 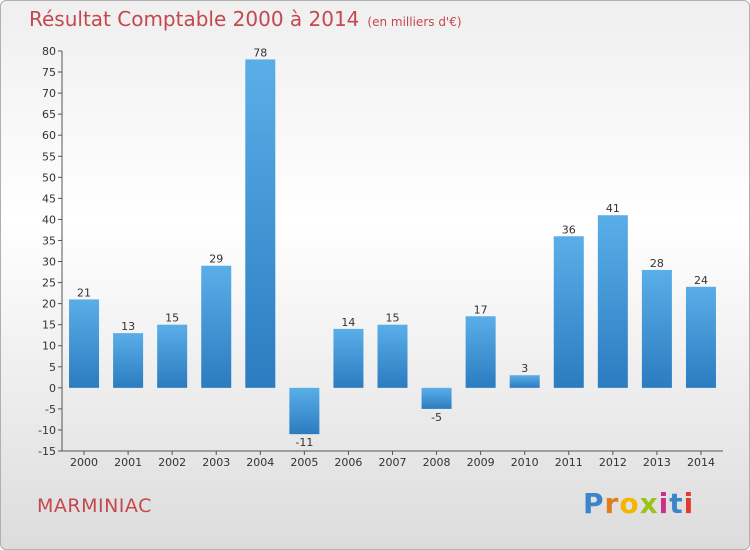 What do you see at coordinates (194, 19) in the screenshot?
I see `chart-title-text: Résultat Comptable 2000 à 2014` at bounding box center [194, 19].